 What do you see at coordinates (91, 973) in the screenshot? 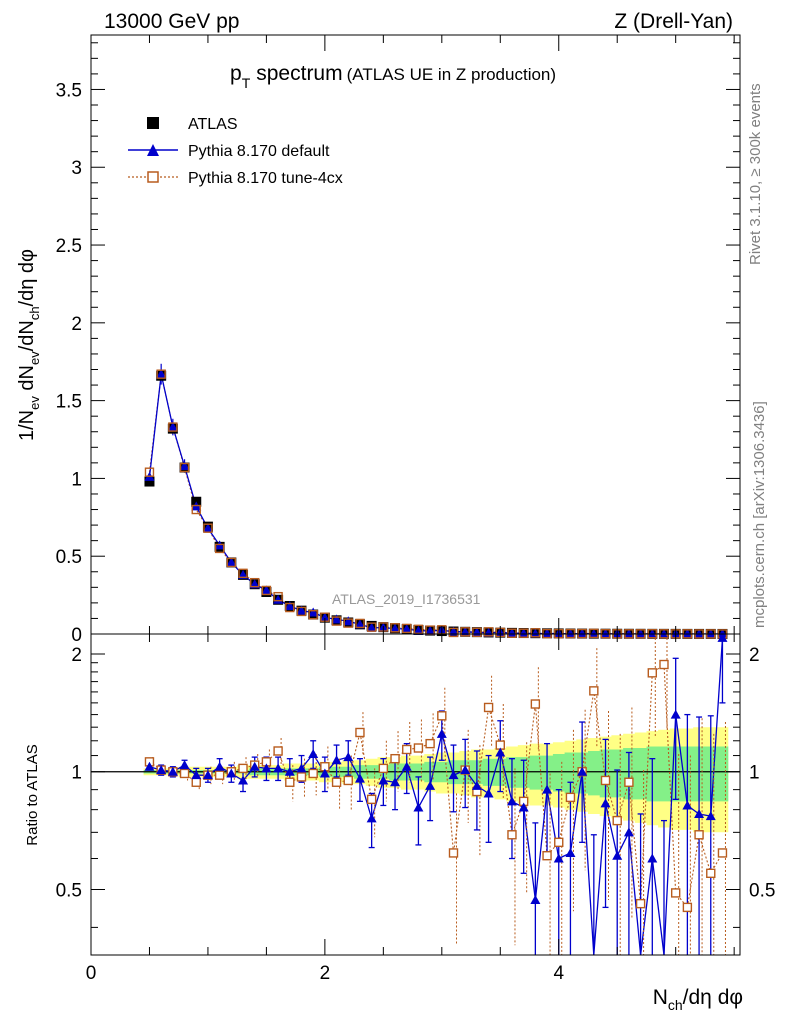
I see `ratio-x-tick-label: 0` at bounding box center [91, 973].